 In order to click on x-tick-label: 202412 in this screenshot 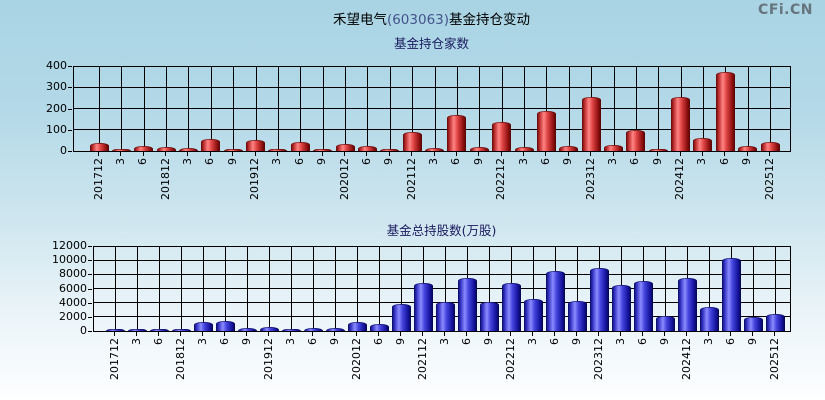, I will do `click(686, 359)`.